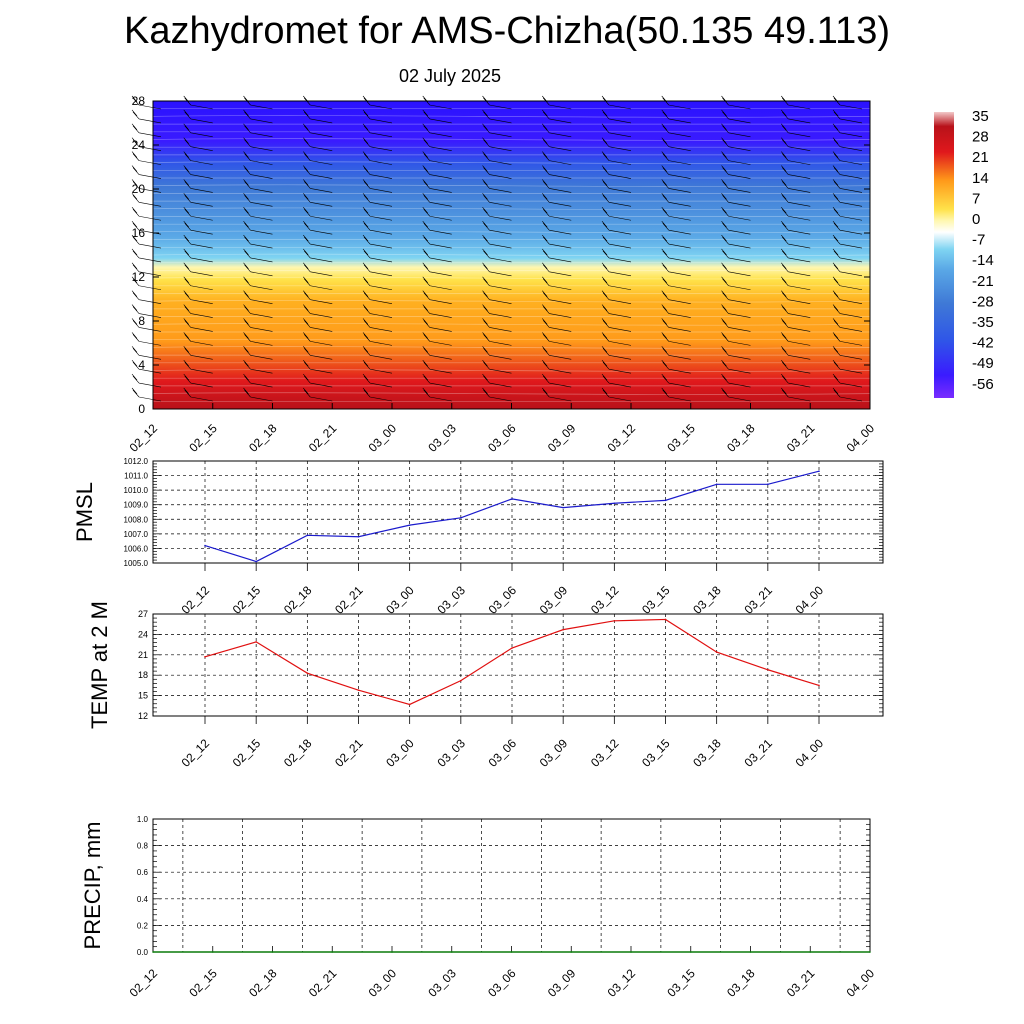 The width and height of the screenshot is (1024, 1024). What do you see at coordinates (451, 753) in the screenshot?
I see `x-tick-label: 03_03` at bounding box center [451, 753].